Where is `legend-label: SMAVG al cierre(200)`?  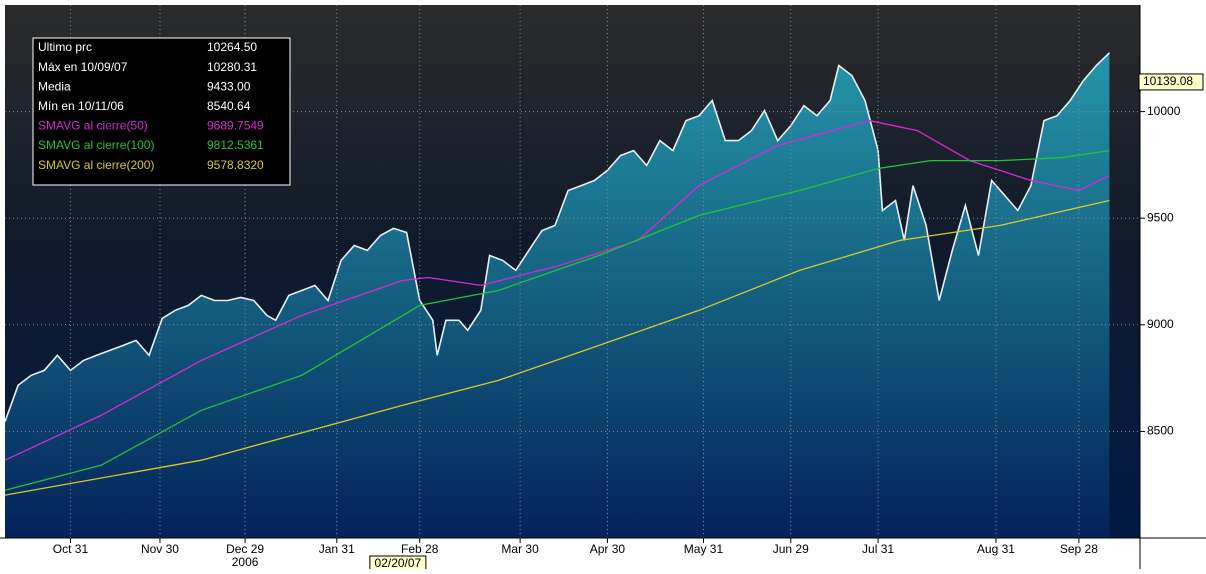
legend-label: SMAVG al cierre(200) is located at coordinates (96, 165).